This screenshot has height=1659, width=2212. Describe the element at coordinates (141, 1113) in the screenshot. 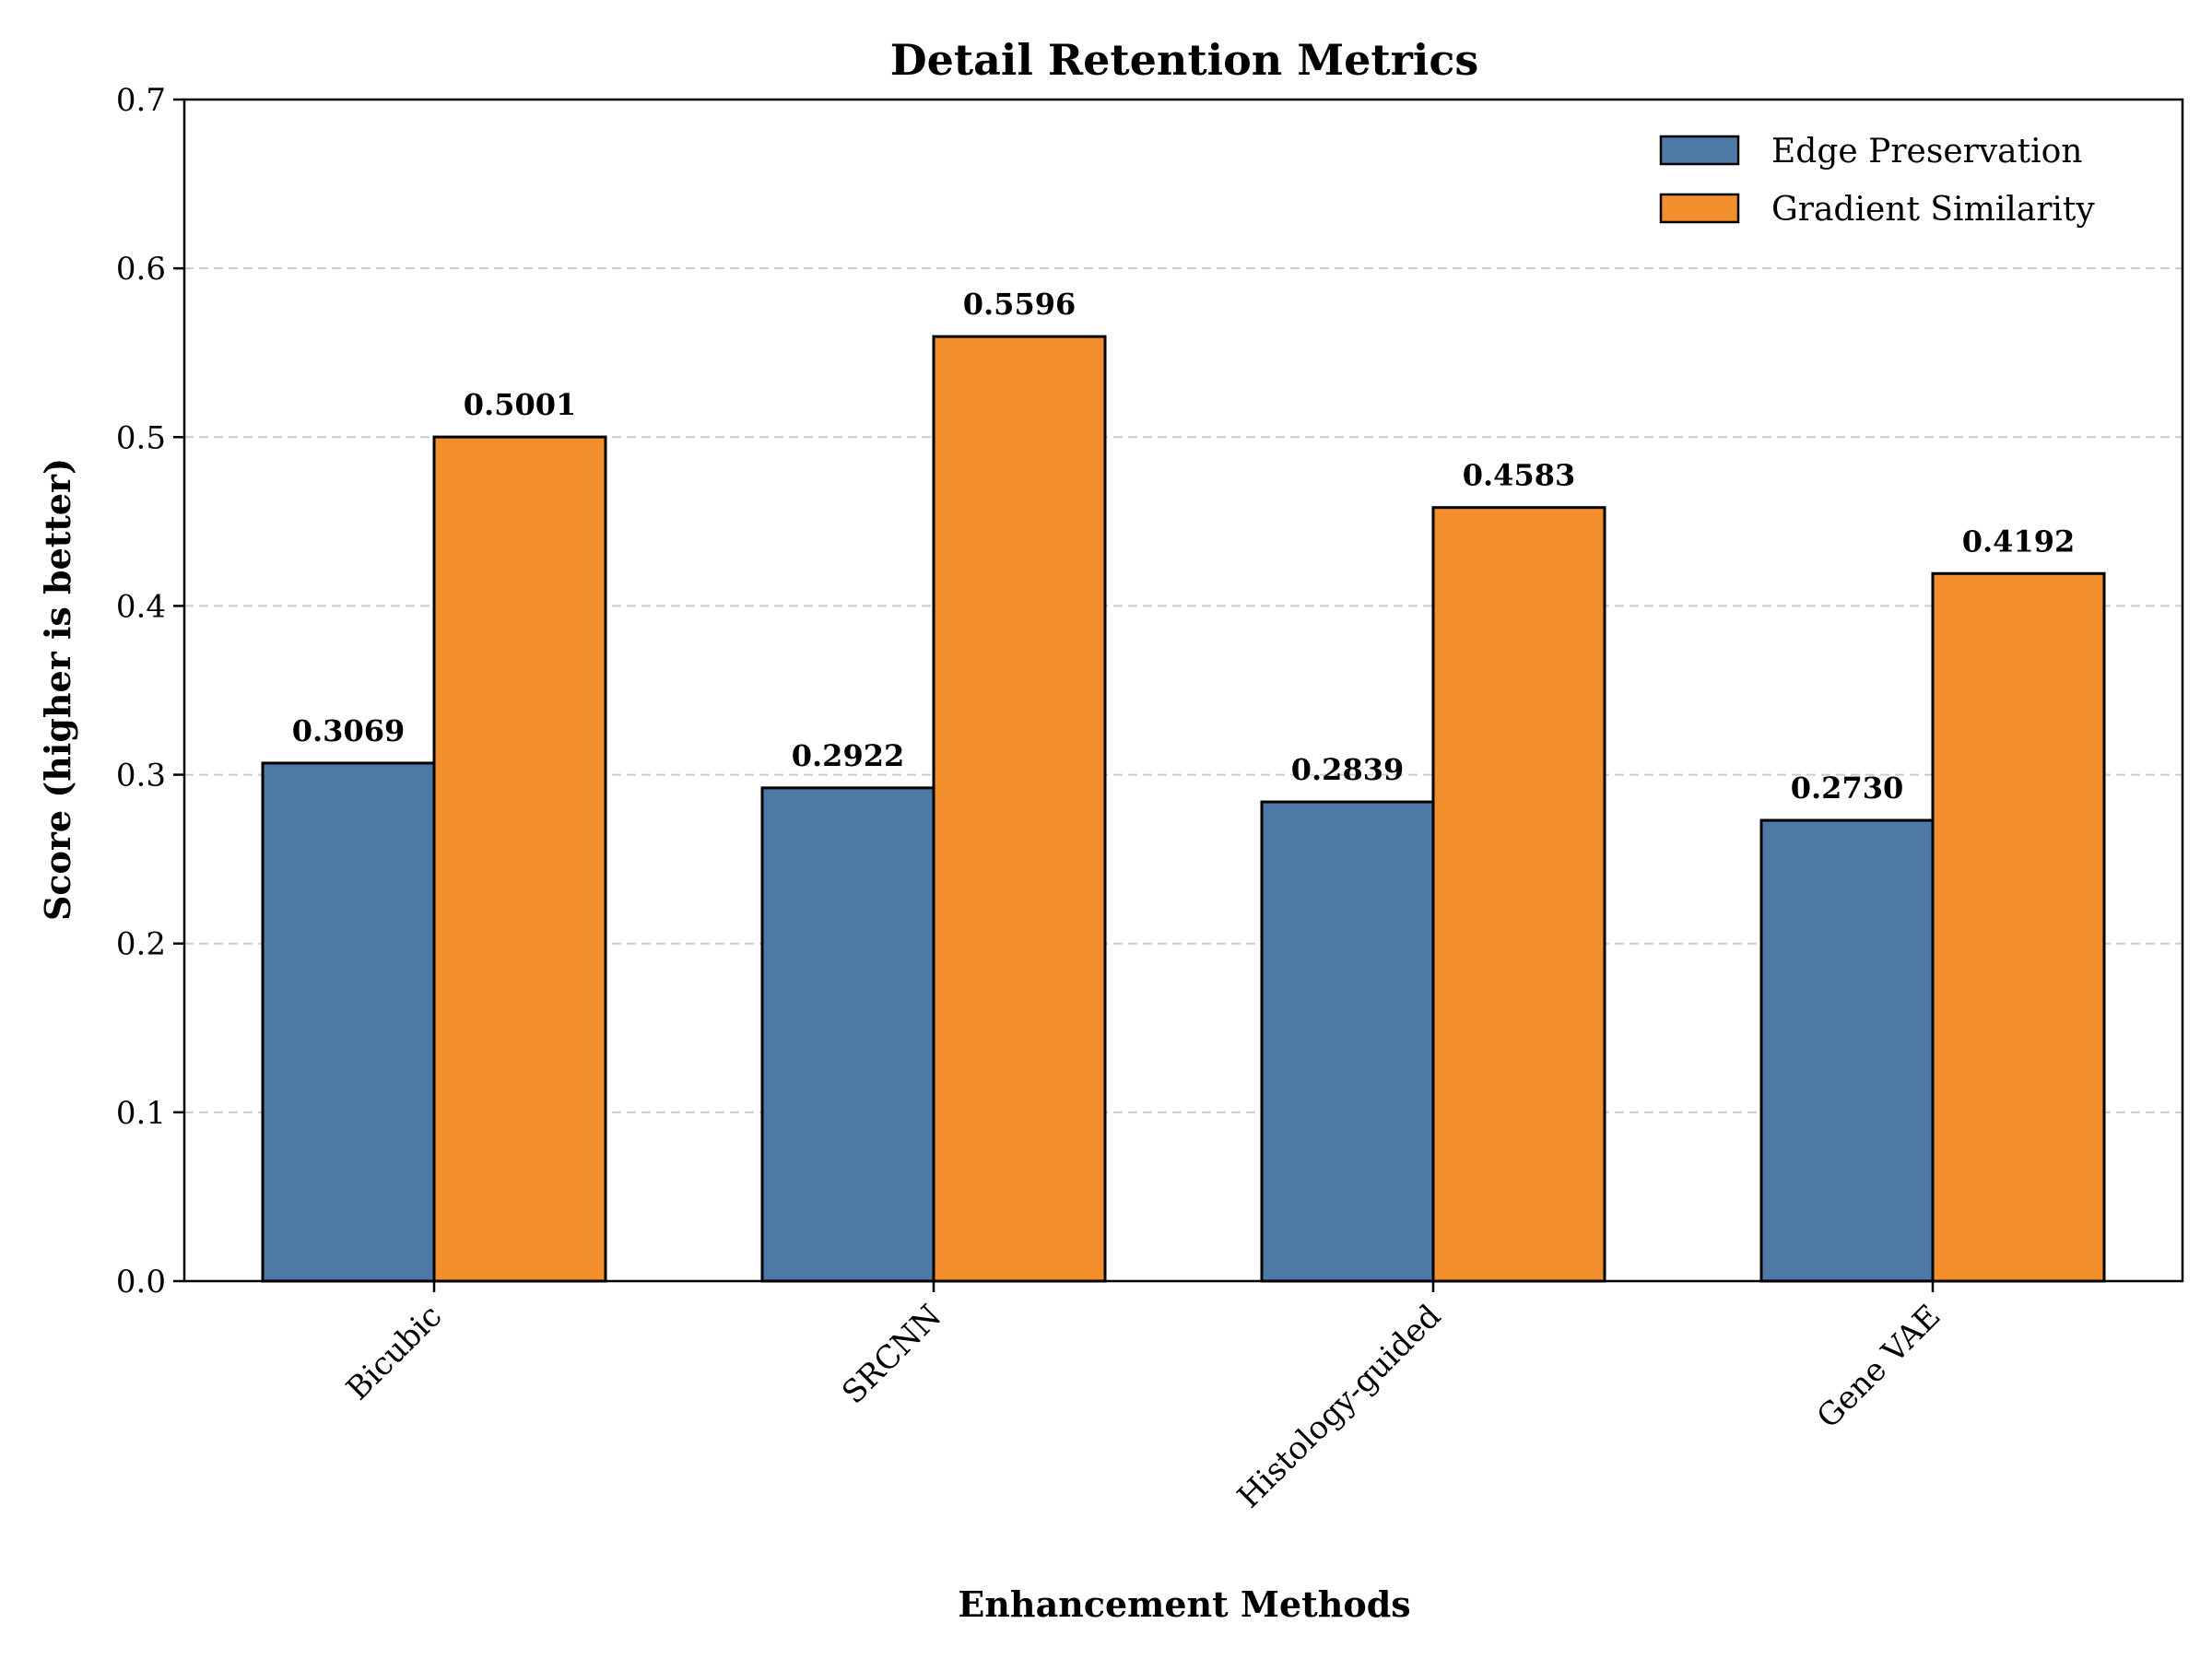

I see `y-tick-label: 0.1` at that location.